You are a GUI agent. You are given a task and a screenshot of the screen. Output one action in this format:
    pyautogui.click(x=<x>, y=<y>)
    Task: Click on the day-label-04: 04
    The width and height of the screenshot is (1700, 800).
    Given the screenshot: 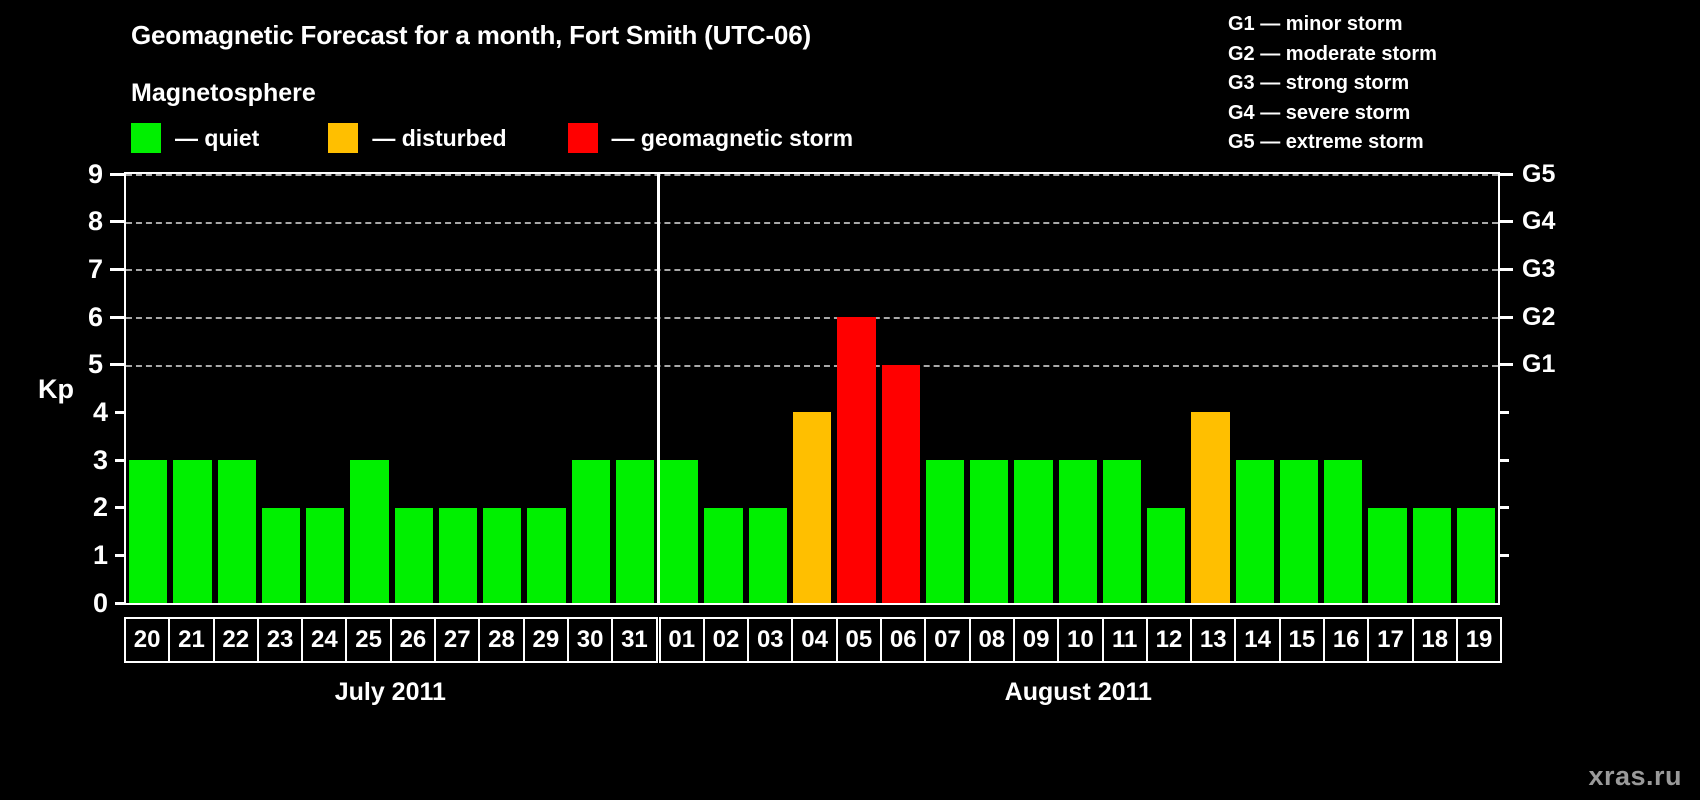 What is the action you would take?
    pyautogui.click(x=814, y=640)
    